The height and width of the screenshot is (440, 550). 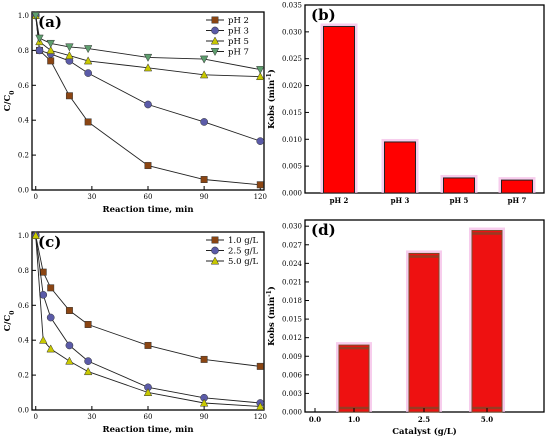 What do you see at coordinates (292, 394) in the screenshot?
I see `y-tick-label: 0.003` at bounding box center [292, 394].